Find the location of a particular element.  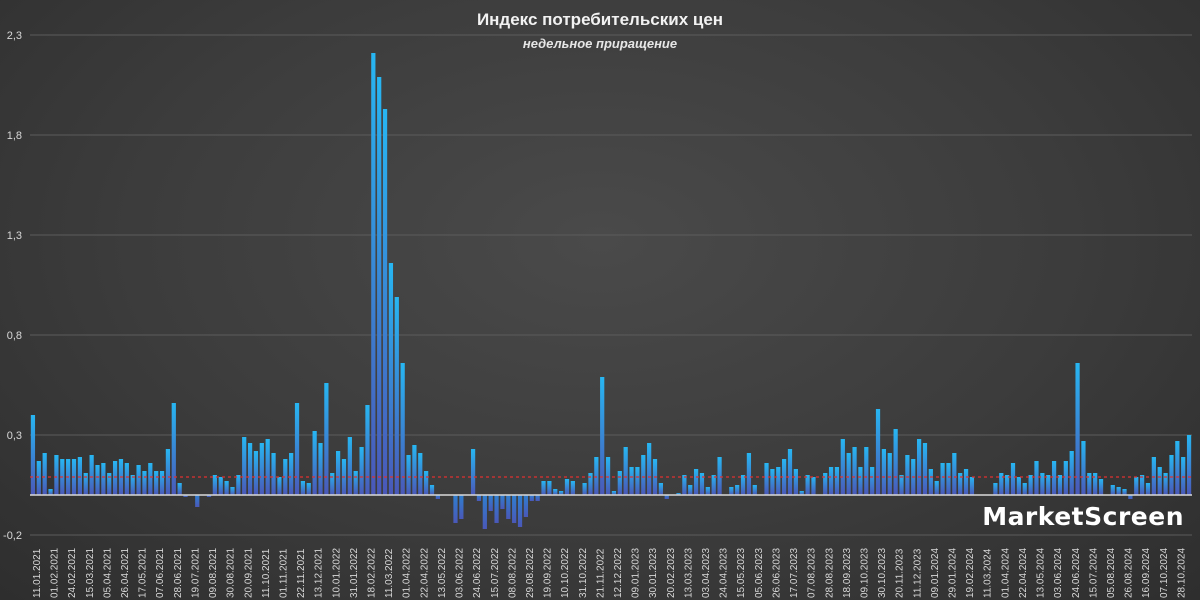

x-tick-label: 15.07.2022 is located at coordinates (495, 573).